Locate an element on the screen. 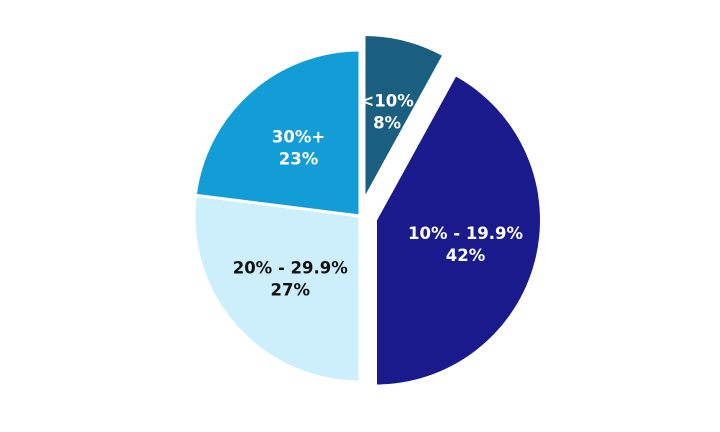 This screenshot has height=432, width=720. slice-value-label: 42% is located at coordinates (466, 255).